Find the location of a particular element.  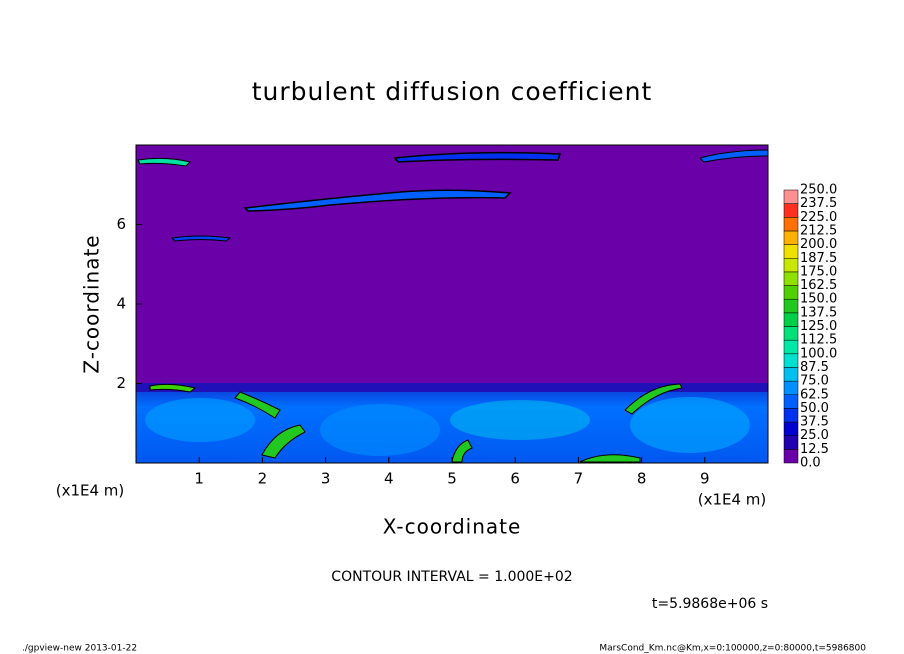

colorbar-label: 250.0 is located at coordinates (818, 190).